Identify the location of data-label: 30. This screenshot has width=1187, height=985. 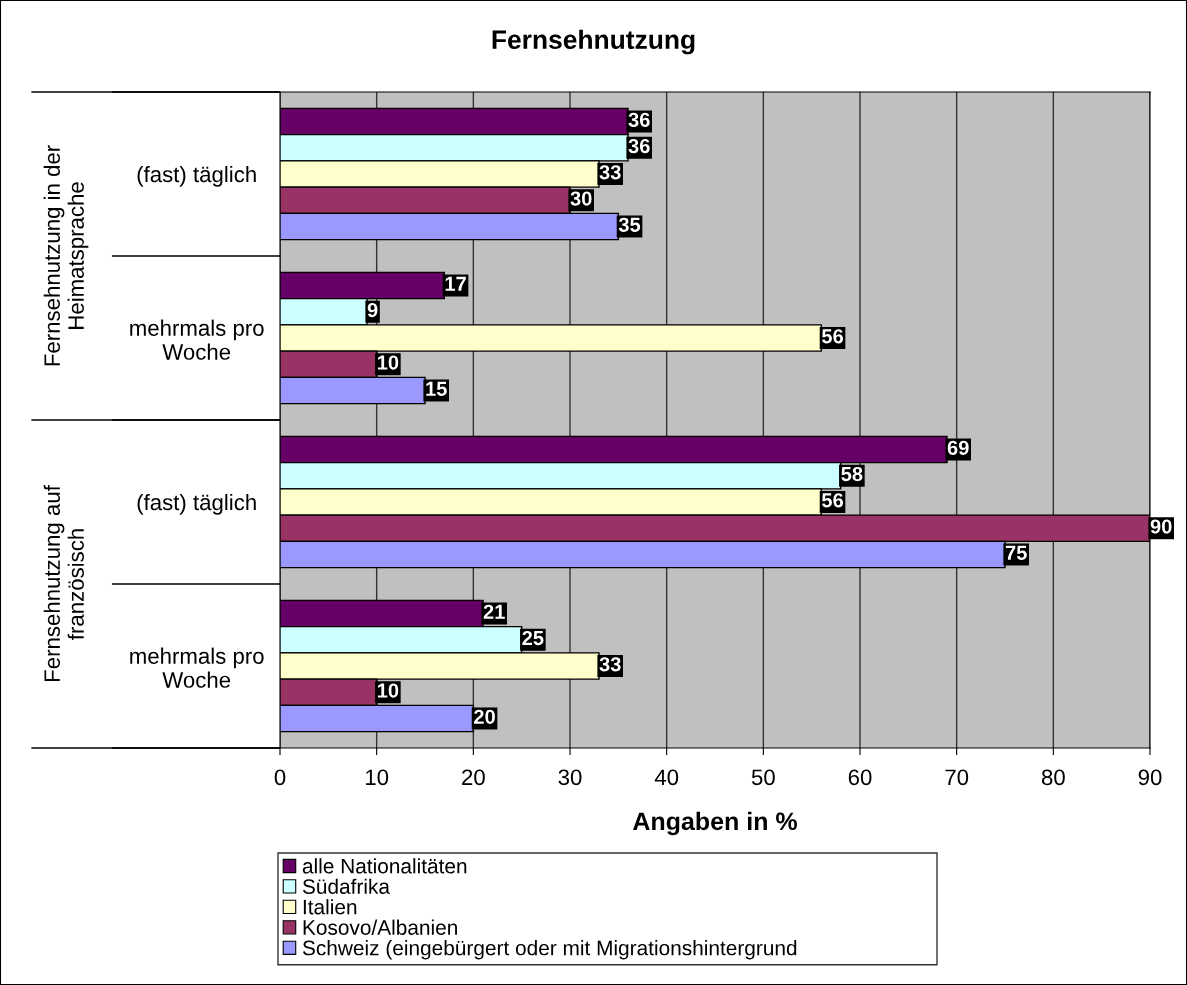
(581, 198).